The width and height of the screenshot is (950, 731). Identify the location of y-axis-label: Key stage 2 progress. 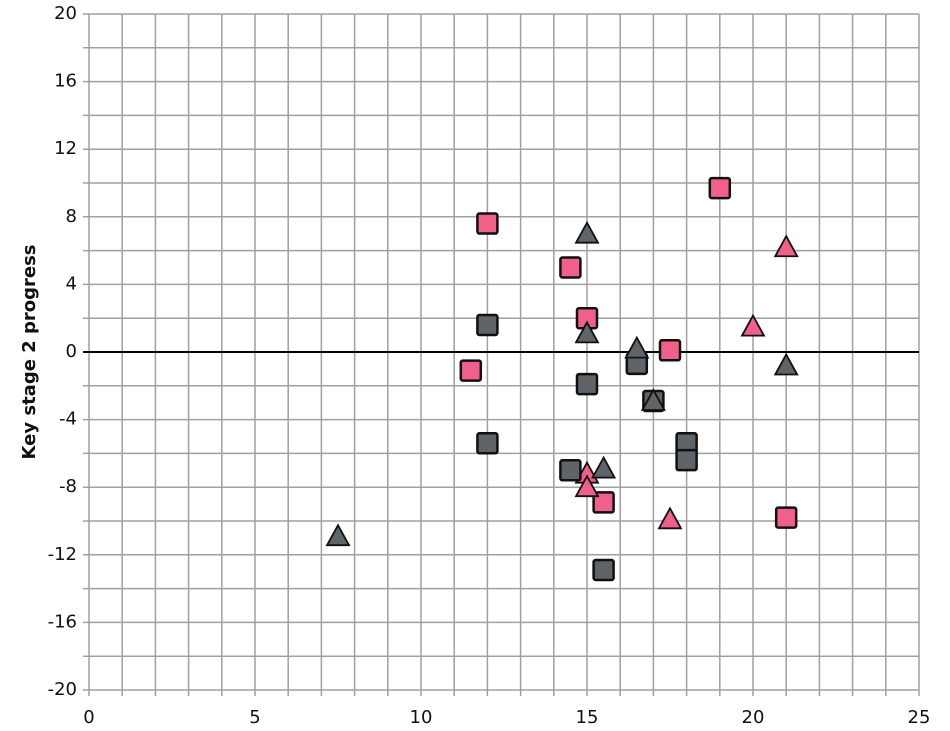
(29, 352).